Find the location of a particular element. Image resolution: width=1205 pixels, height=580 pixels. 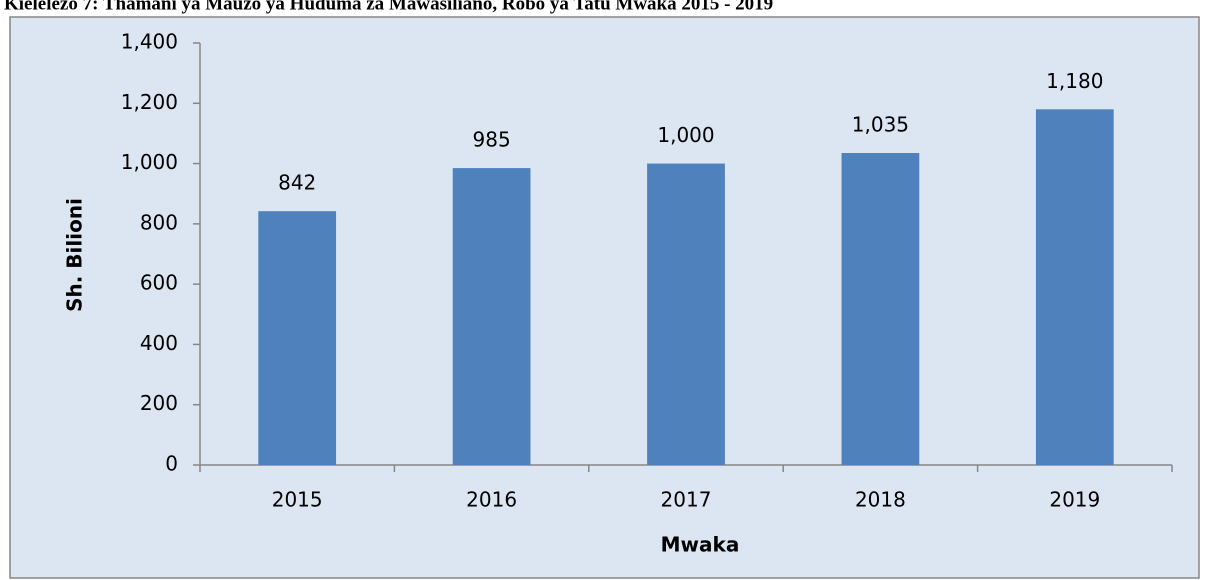

x-tick-label: 2015 is located at coordinates (297, 500).